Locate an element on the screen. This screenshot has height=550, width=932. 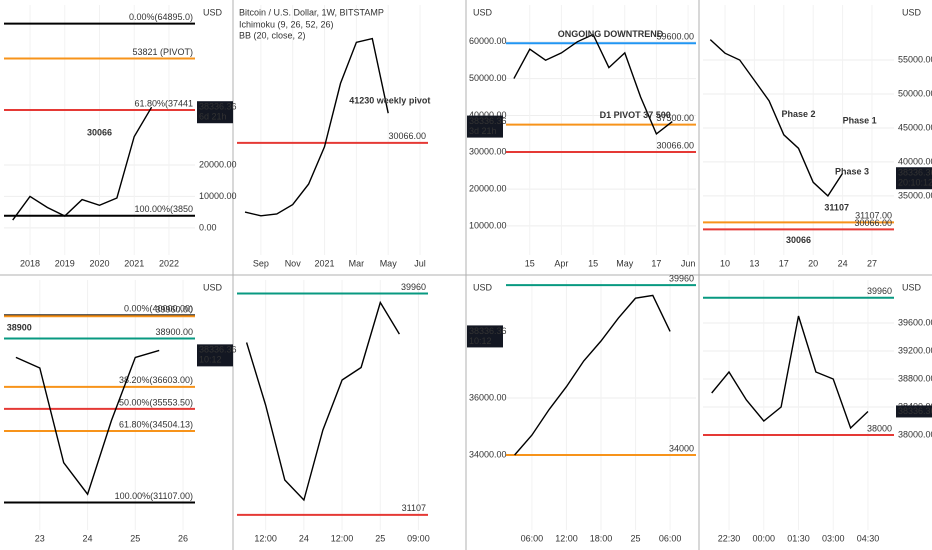
annotation: Phase 1 is located at coordinates (860, 121).